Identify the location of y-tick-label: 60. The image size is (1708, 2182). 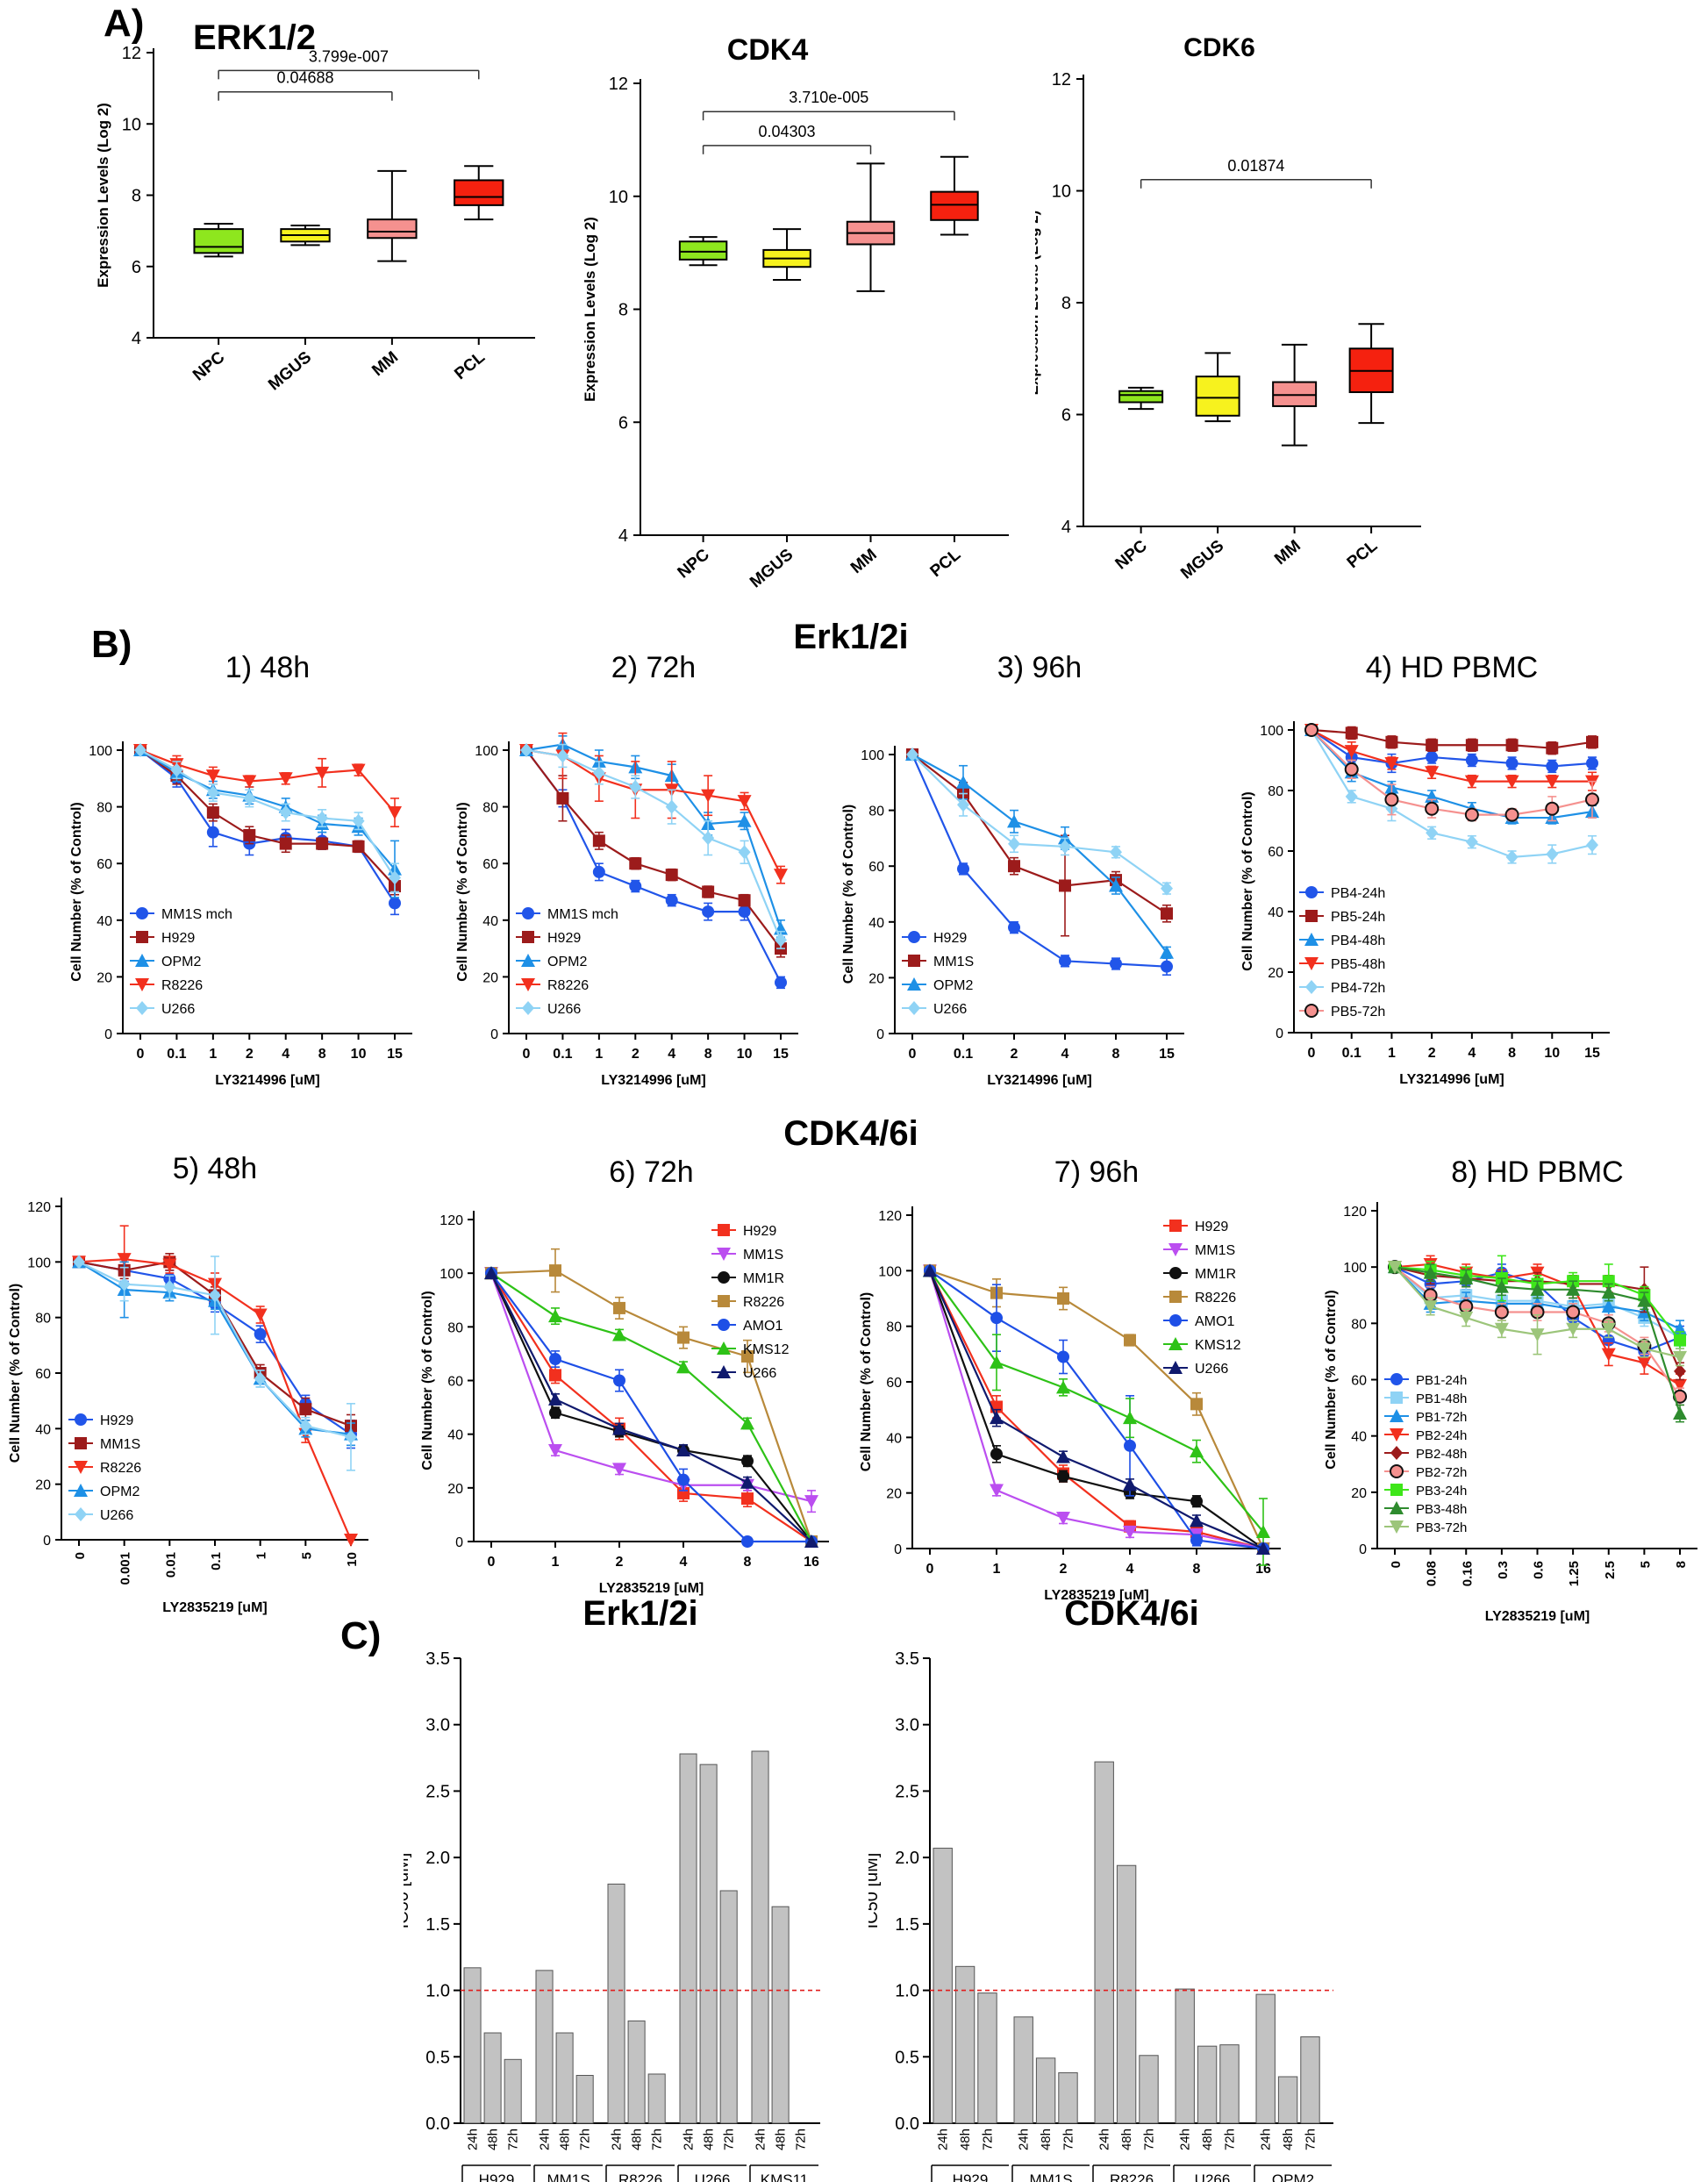
(1359, 1381).